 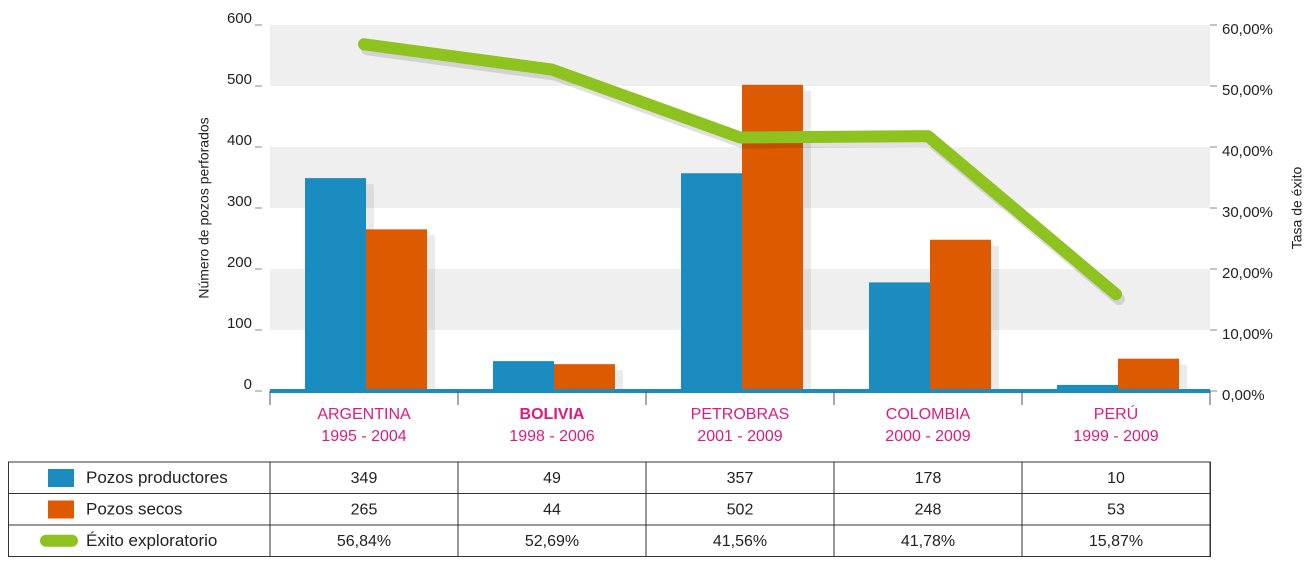 What do you see at coordinates (740, 541) in the screenshot?
I see `table-cell: 41,56%` at bounding box center [740, 541].